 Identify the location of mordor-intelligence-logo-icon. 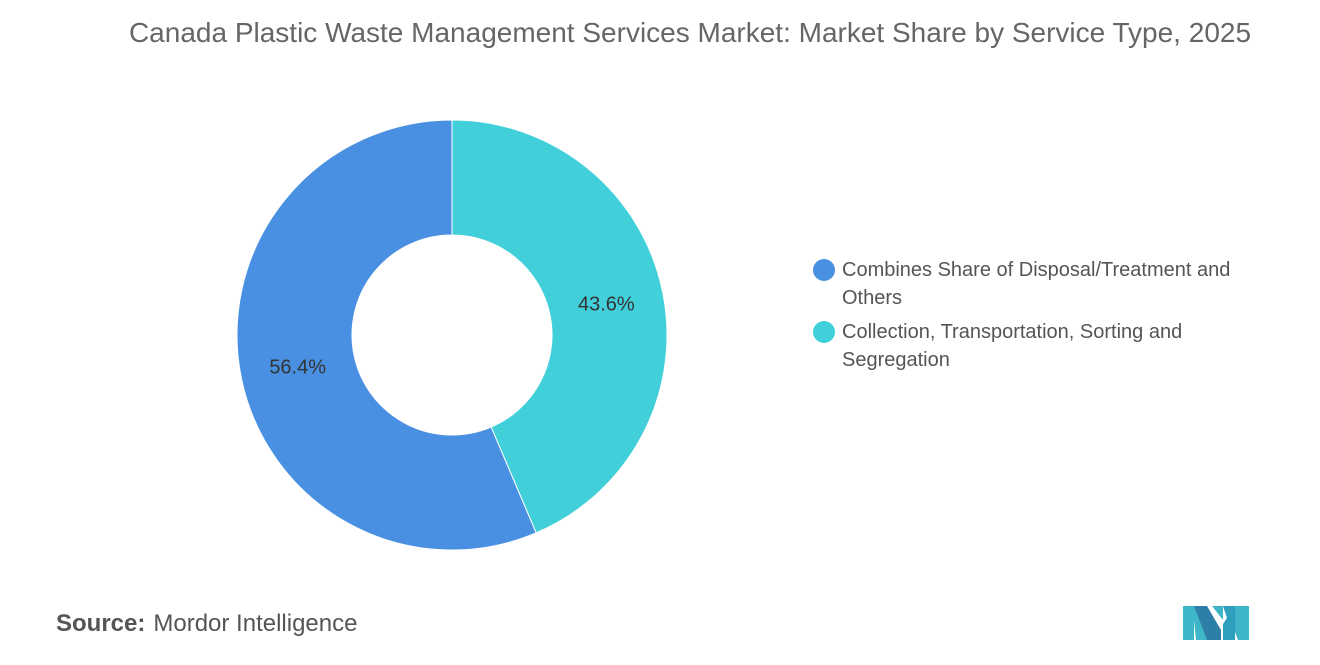
(1216, 623).